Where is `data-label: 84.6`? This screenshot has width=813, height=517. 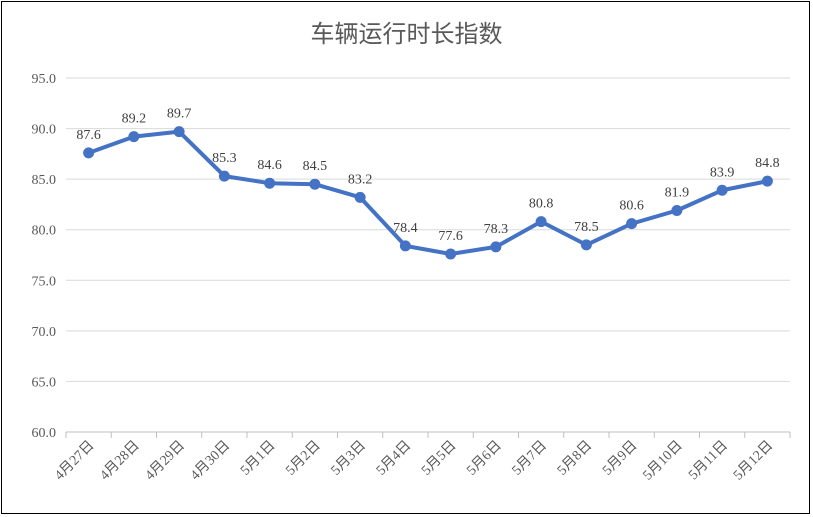
data-label: 84.6 is located at coordinates (269, 165).